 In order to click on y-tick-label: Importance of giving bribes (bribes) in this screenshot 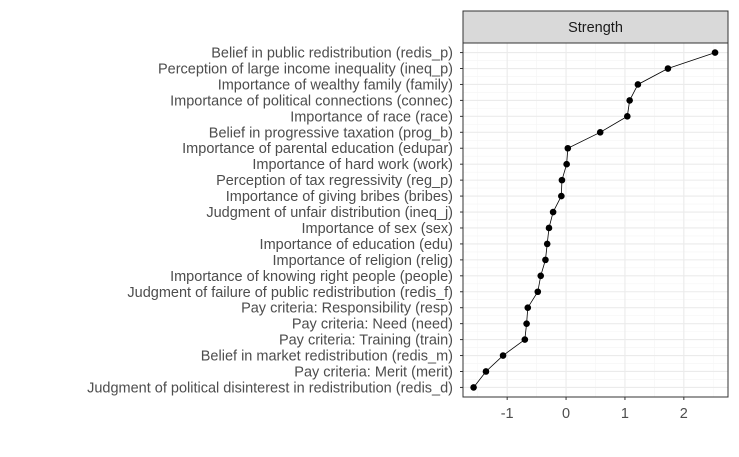, I will do `click(339, 197)`.